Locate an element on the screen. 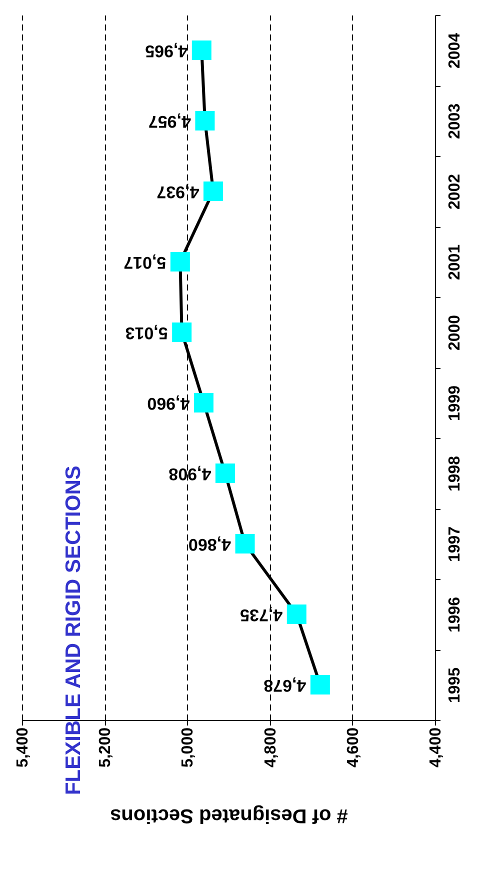 The width and height of the screenshot is (484, 869). y-tick-label: 2000 is located at coordinates (455, 332).